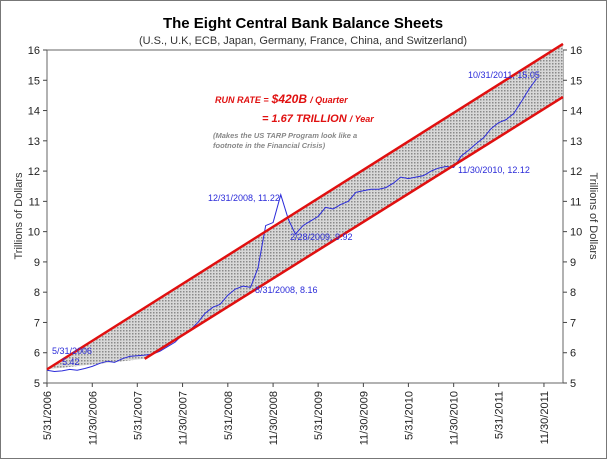 This screenshot has width=607, height=459. I want to click on y2-tick-label: 16, so click(576, 51).